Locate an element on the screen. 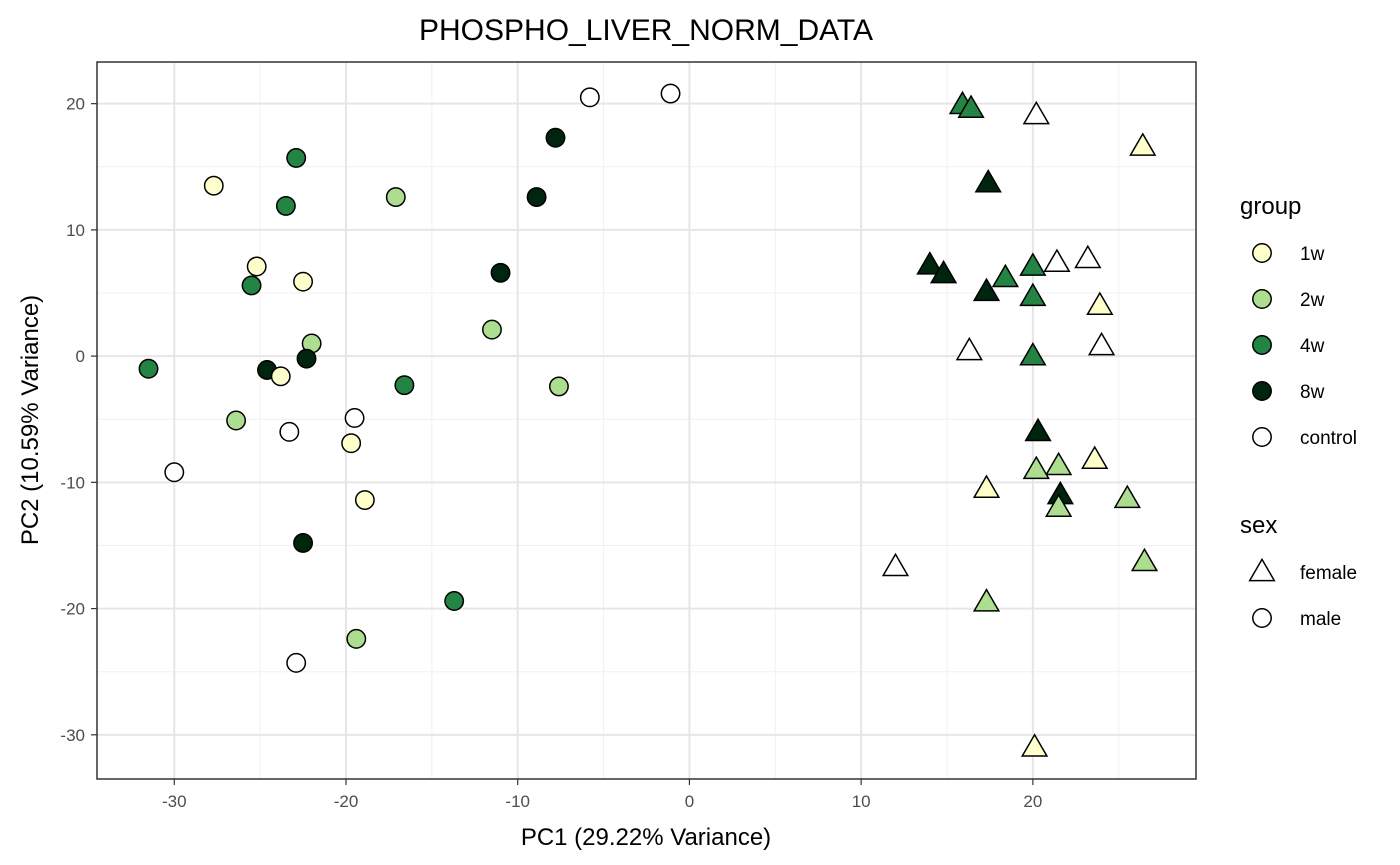  legend-label: 2w is located at coordinates (1312, 300).